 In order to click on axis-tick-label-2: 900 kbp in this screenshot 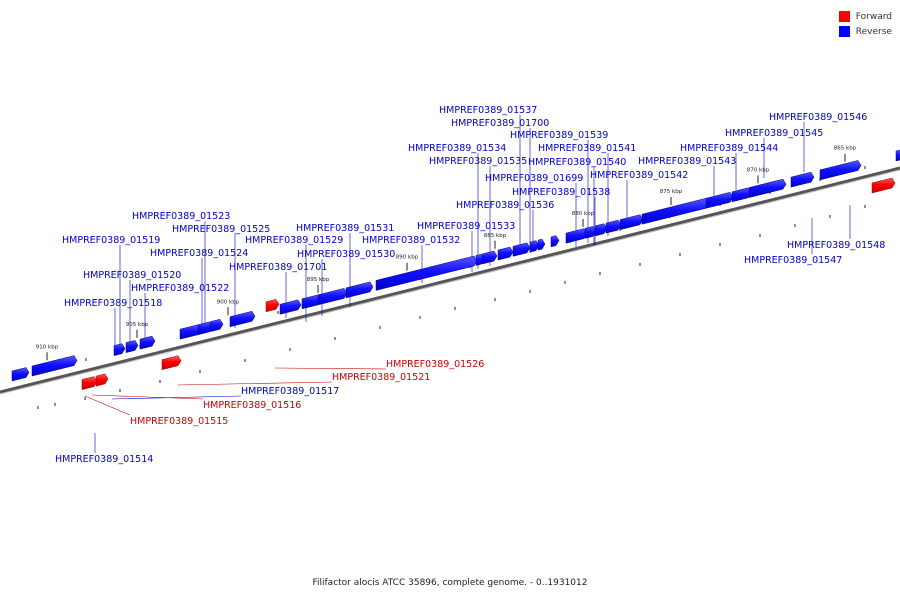, I will do `click(228, 302)`.